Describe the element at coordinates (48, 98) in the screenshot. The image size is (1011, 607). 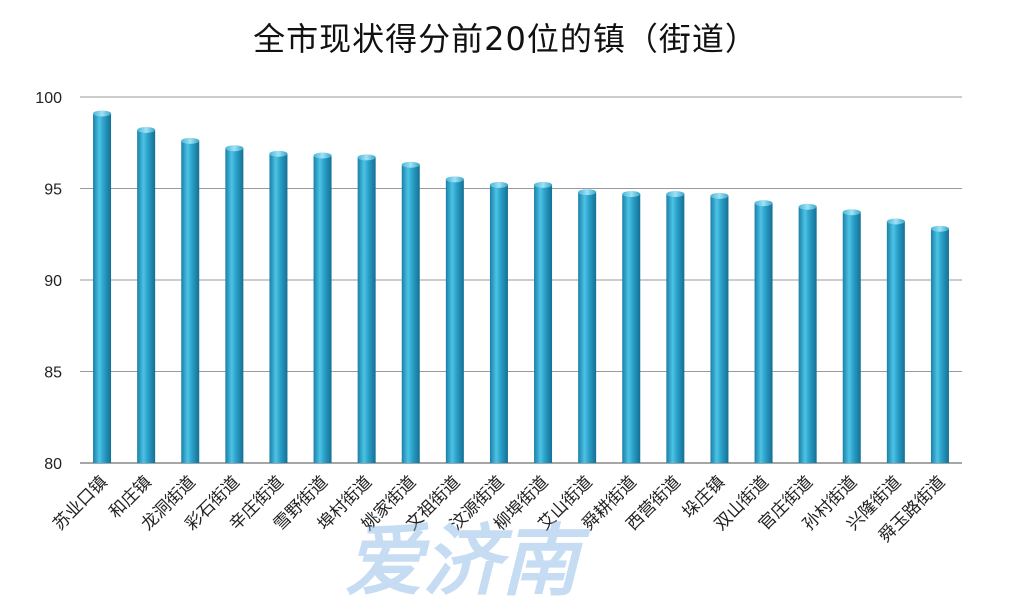
I see `y-tick-label: 100` at that location.